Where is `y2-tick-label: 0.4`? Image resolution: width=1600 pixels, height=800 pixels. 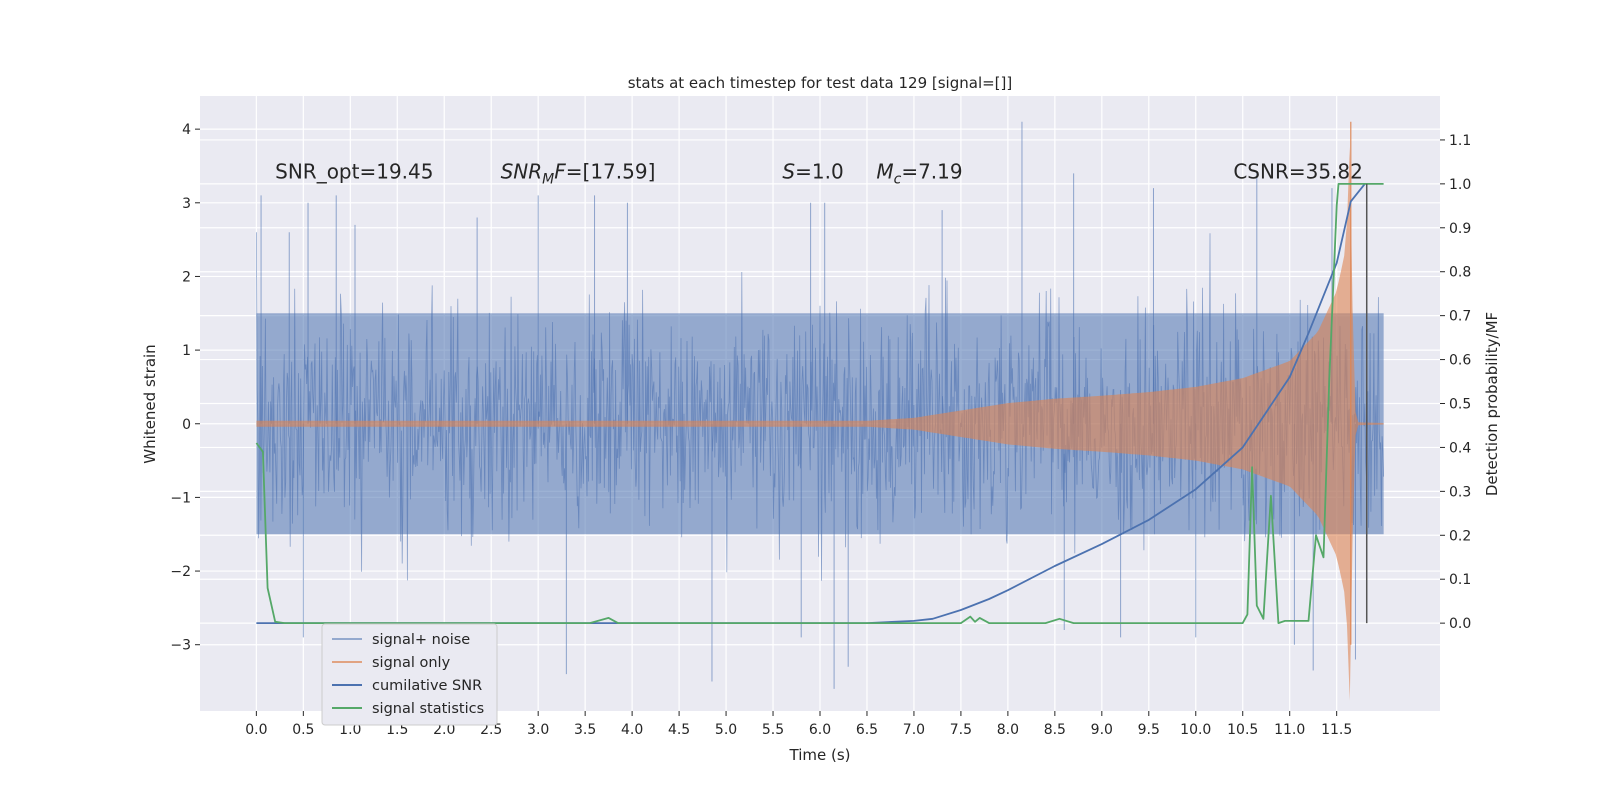 y2-tick-label: 0.4 is located at coordinates (1460, 448).